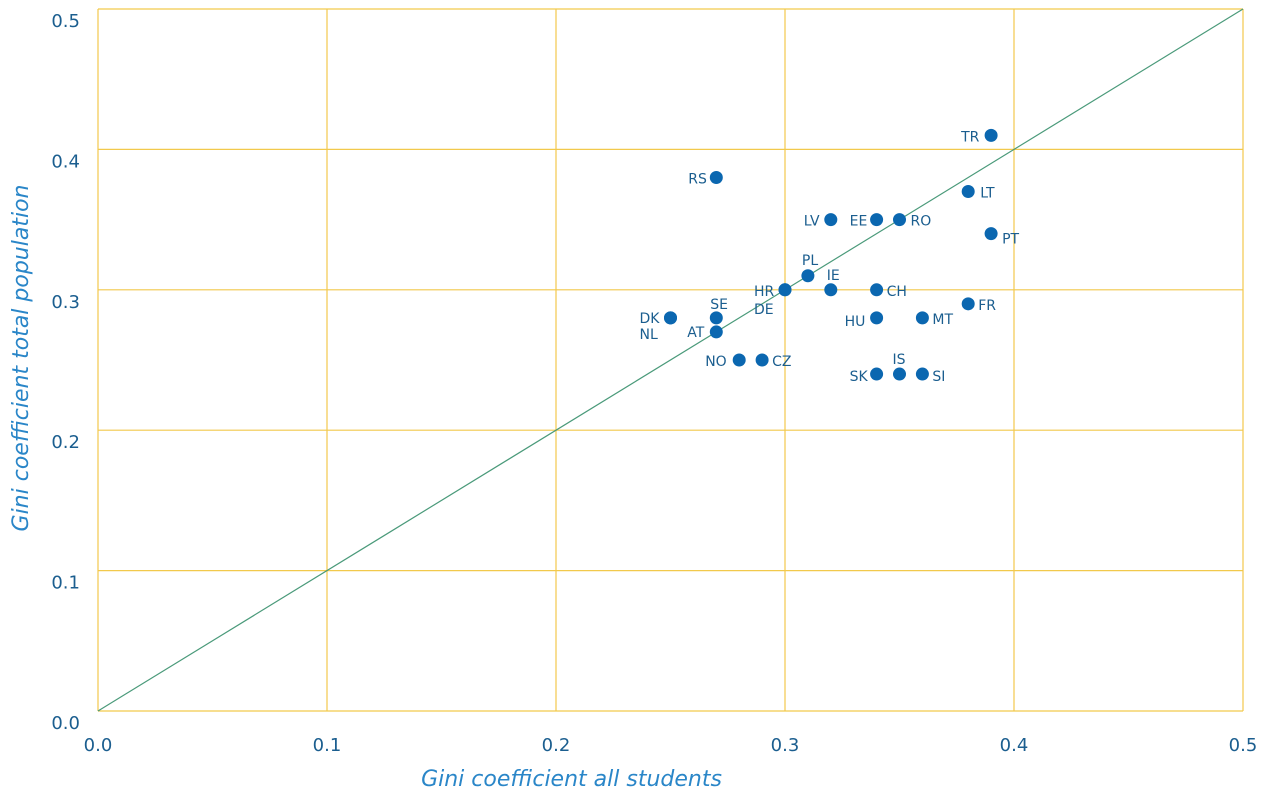 Image resolution: width=1263 pixels, height=791 pixels. What do you see at coordinates (785, 745) in the screenshot?
I see `x-tick-label: 0.3` at bounding box center [785, 745].